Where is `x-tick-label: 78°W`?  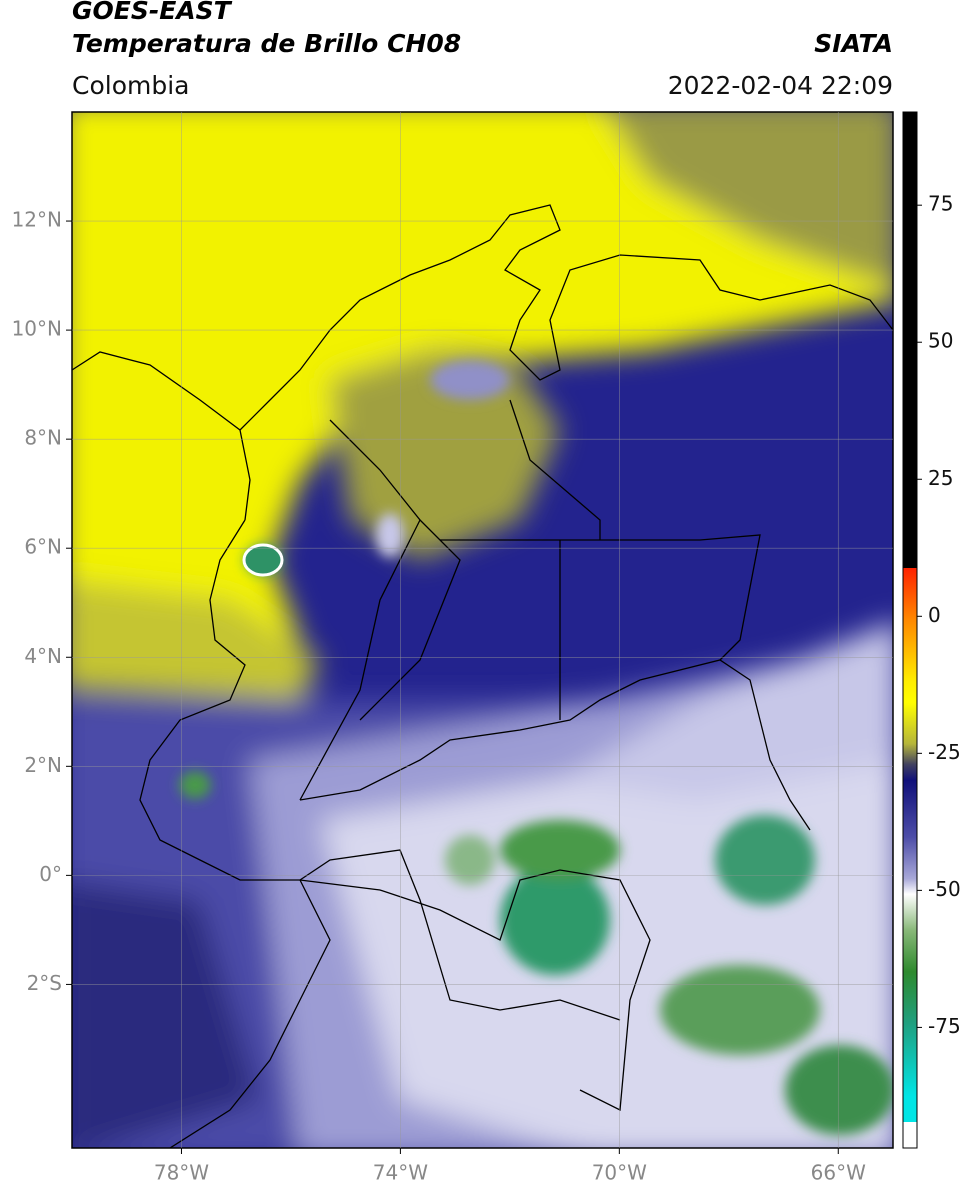 x-tick-label: 78°W is located at coordinates (181, 1173).